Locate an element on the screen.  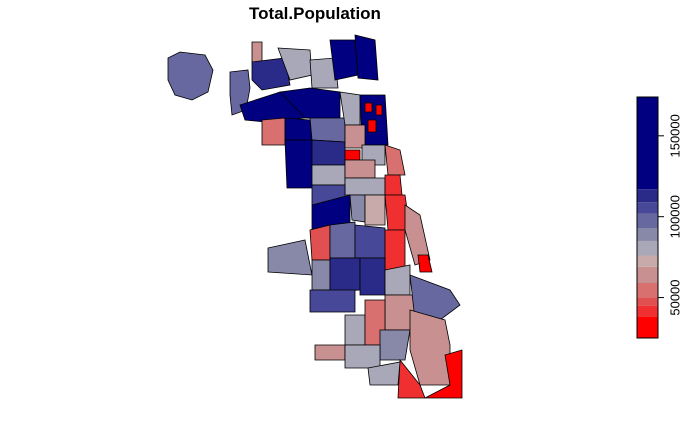
legend-tick-label: 150000 is located at coordinates (674, 135).